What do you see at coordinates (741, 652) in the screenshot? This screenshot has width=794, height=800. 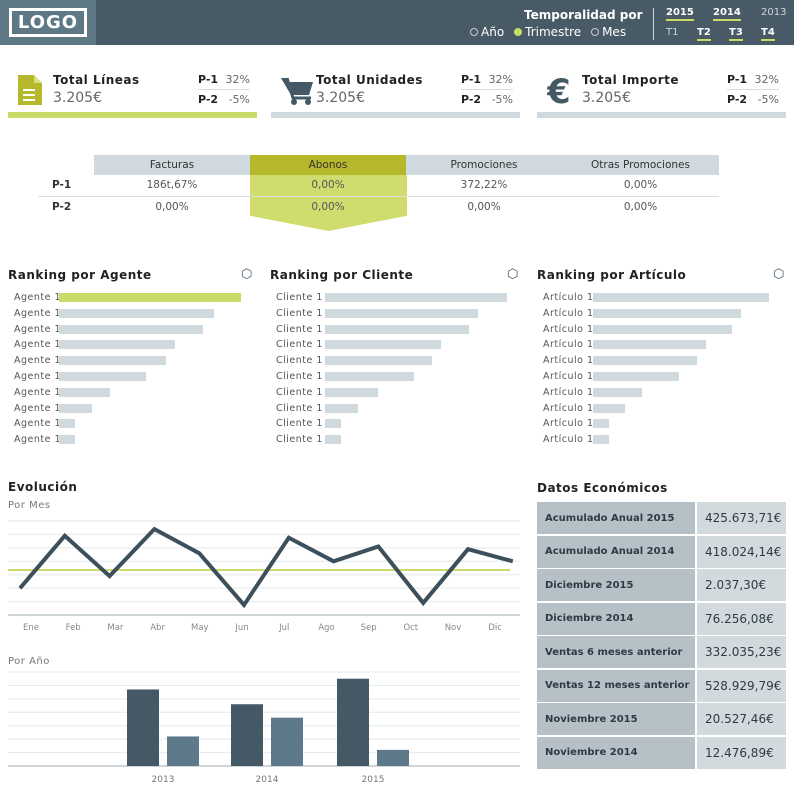 I see `datos-value: 332.035,23€` at bounding box center [741, 652].